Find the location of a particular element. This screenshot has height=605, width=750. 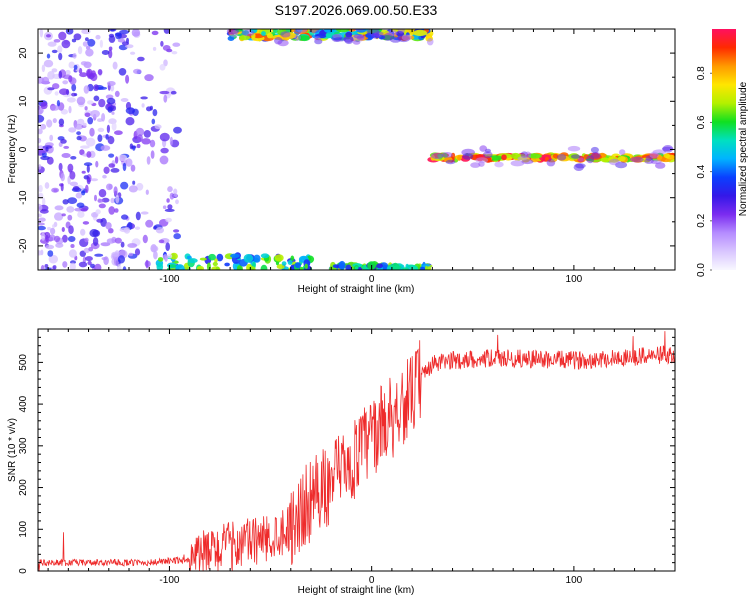

y-tick-label: 500 is located at coordinates (23, 362).